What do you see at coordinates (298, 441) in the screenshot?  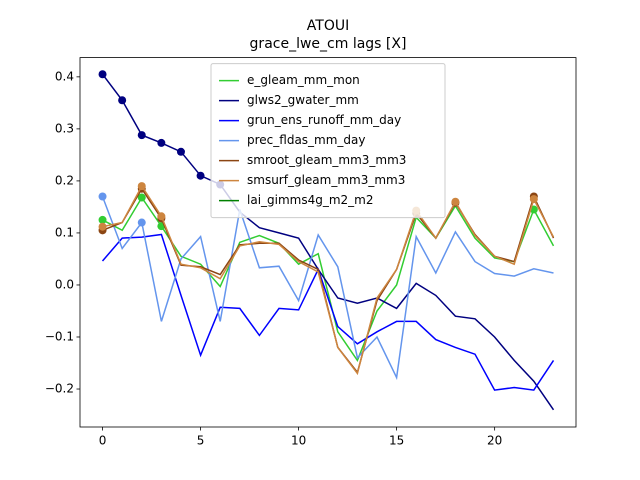 I see `x-tick-label: 10` at bounding box center [298, 441].